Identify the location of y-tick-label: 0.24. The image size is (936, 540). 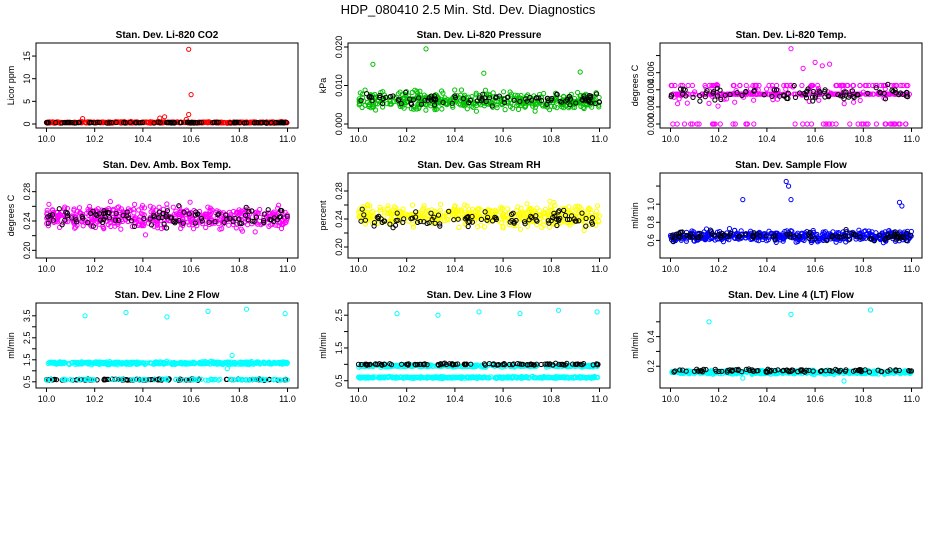
(339, 219).